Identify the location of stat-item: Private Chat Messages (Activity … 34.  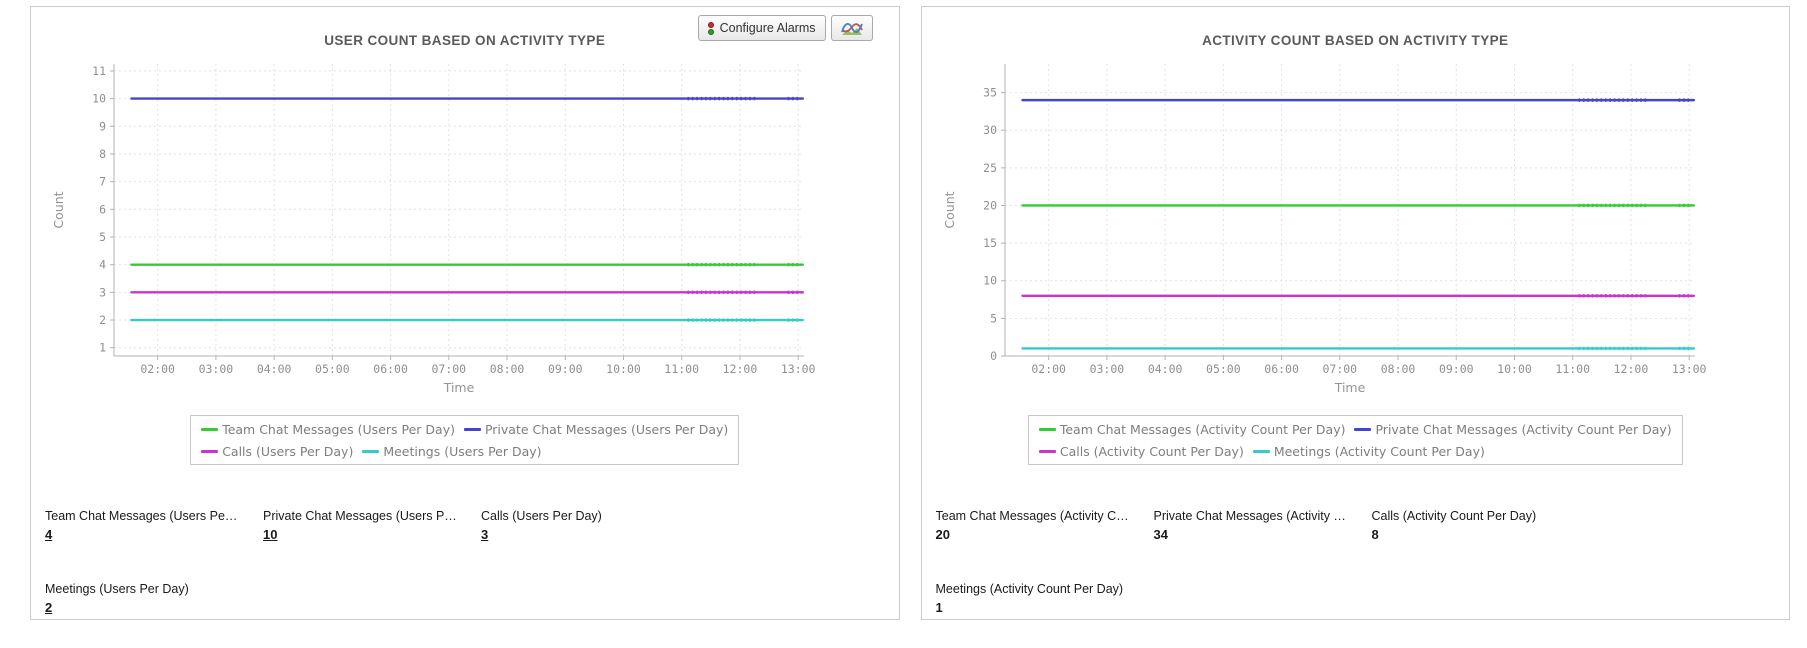
(1263, 526).